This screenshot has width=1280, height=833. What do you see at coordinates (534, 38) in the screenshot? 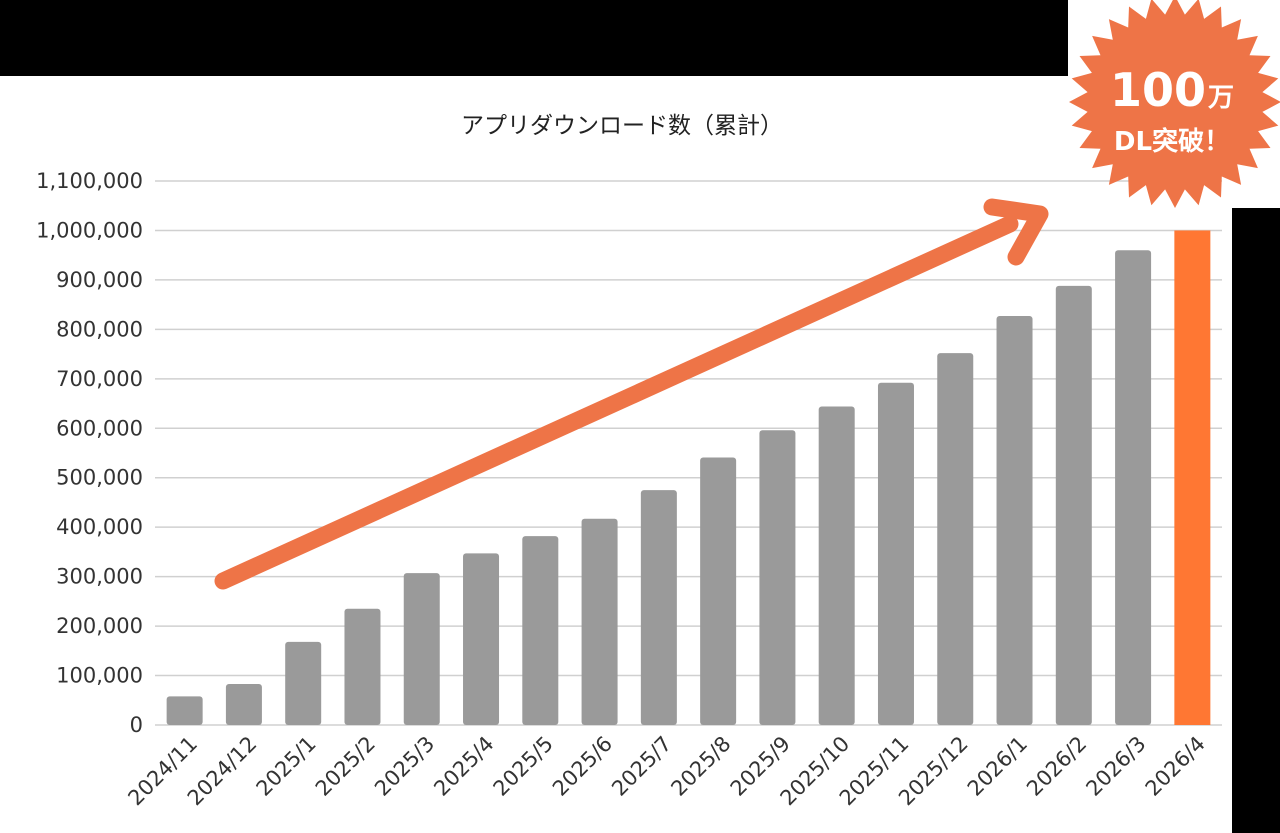
I see `top-banner` at bounding box center [534, 38].